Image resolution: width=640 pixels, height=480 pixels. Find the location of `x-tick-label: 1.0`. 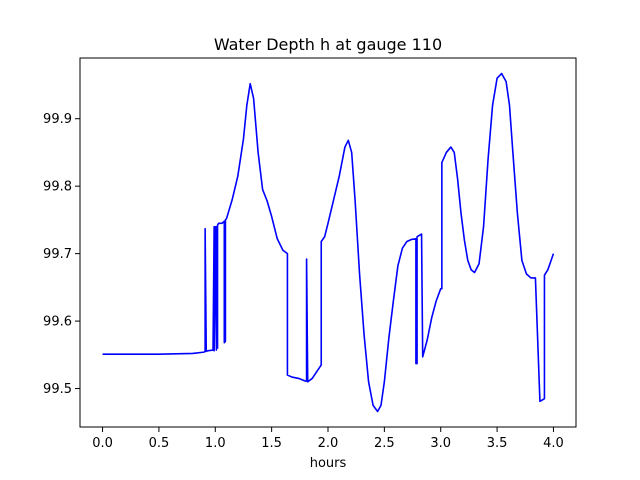

x-tick-label: 1.0 is located at coordinates (215, 443).